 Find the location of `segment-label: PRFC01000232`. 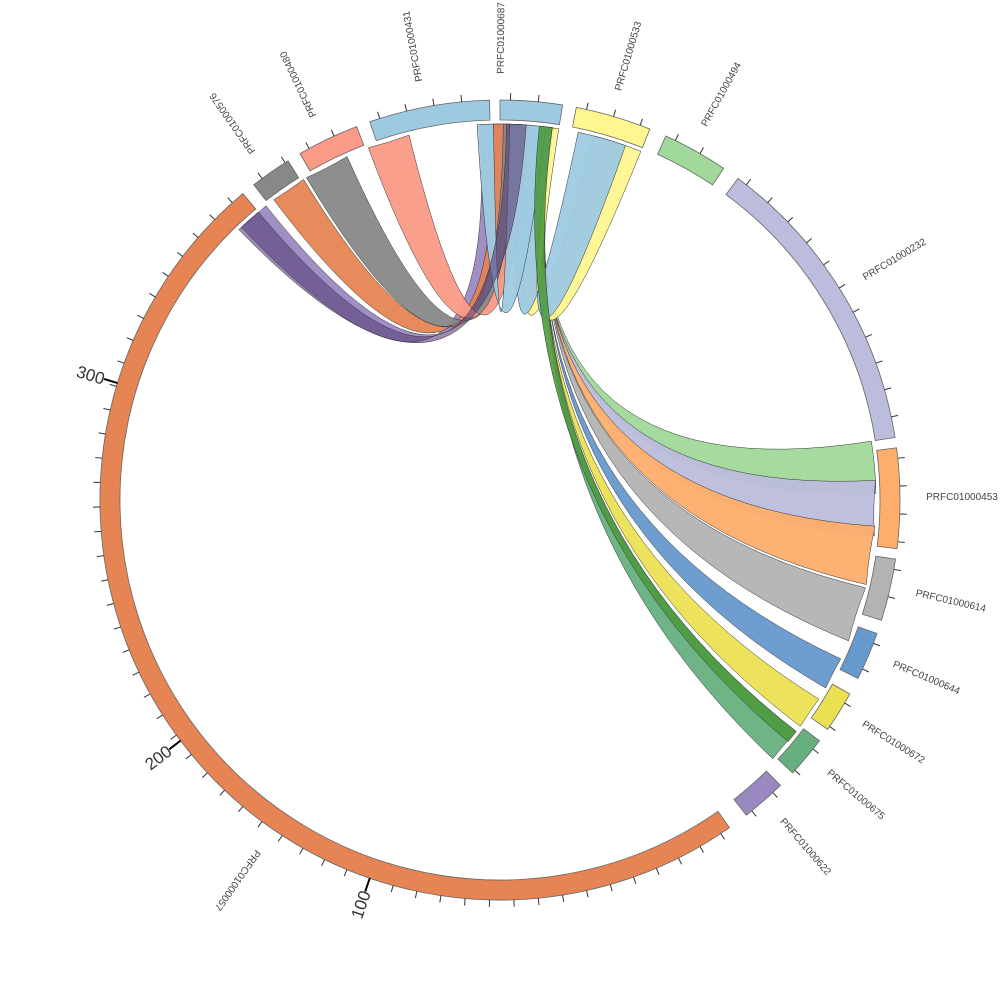

segment-label: PRFC01000232 is located at coordinates (895, 260).